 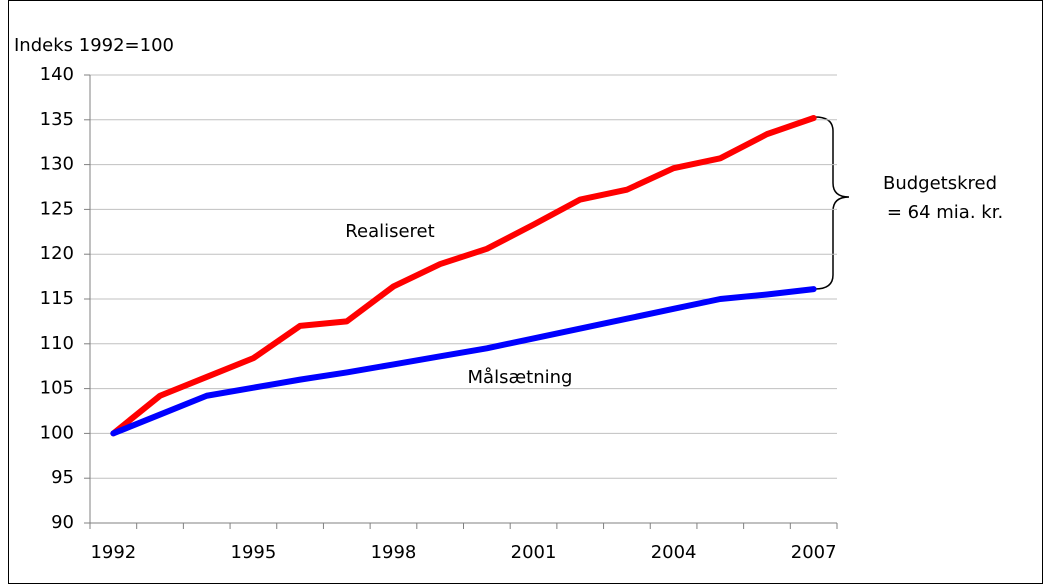 I want to click on annotation: Budgetskred, so click(x=940, y=183).